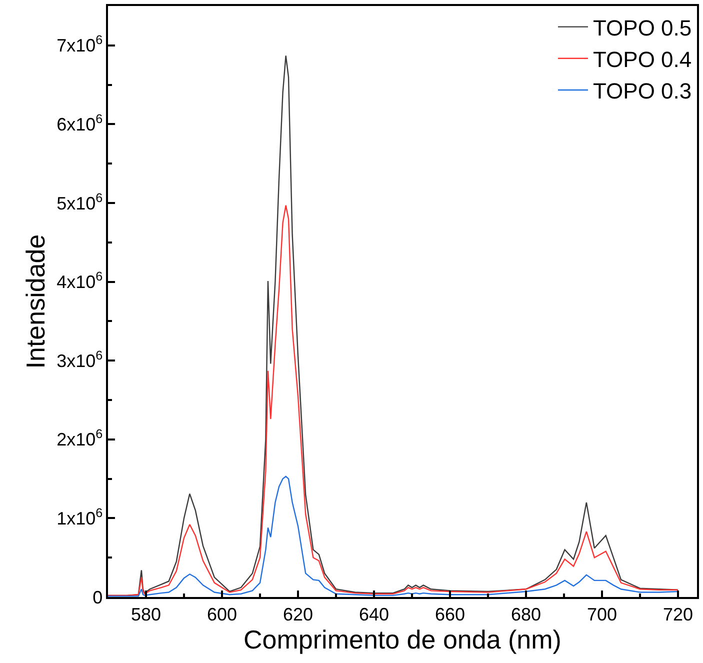  I want to click on legend-label: TOPO 0.5, so click(642, 27).